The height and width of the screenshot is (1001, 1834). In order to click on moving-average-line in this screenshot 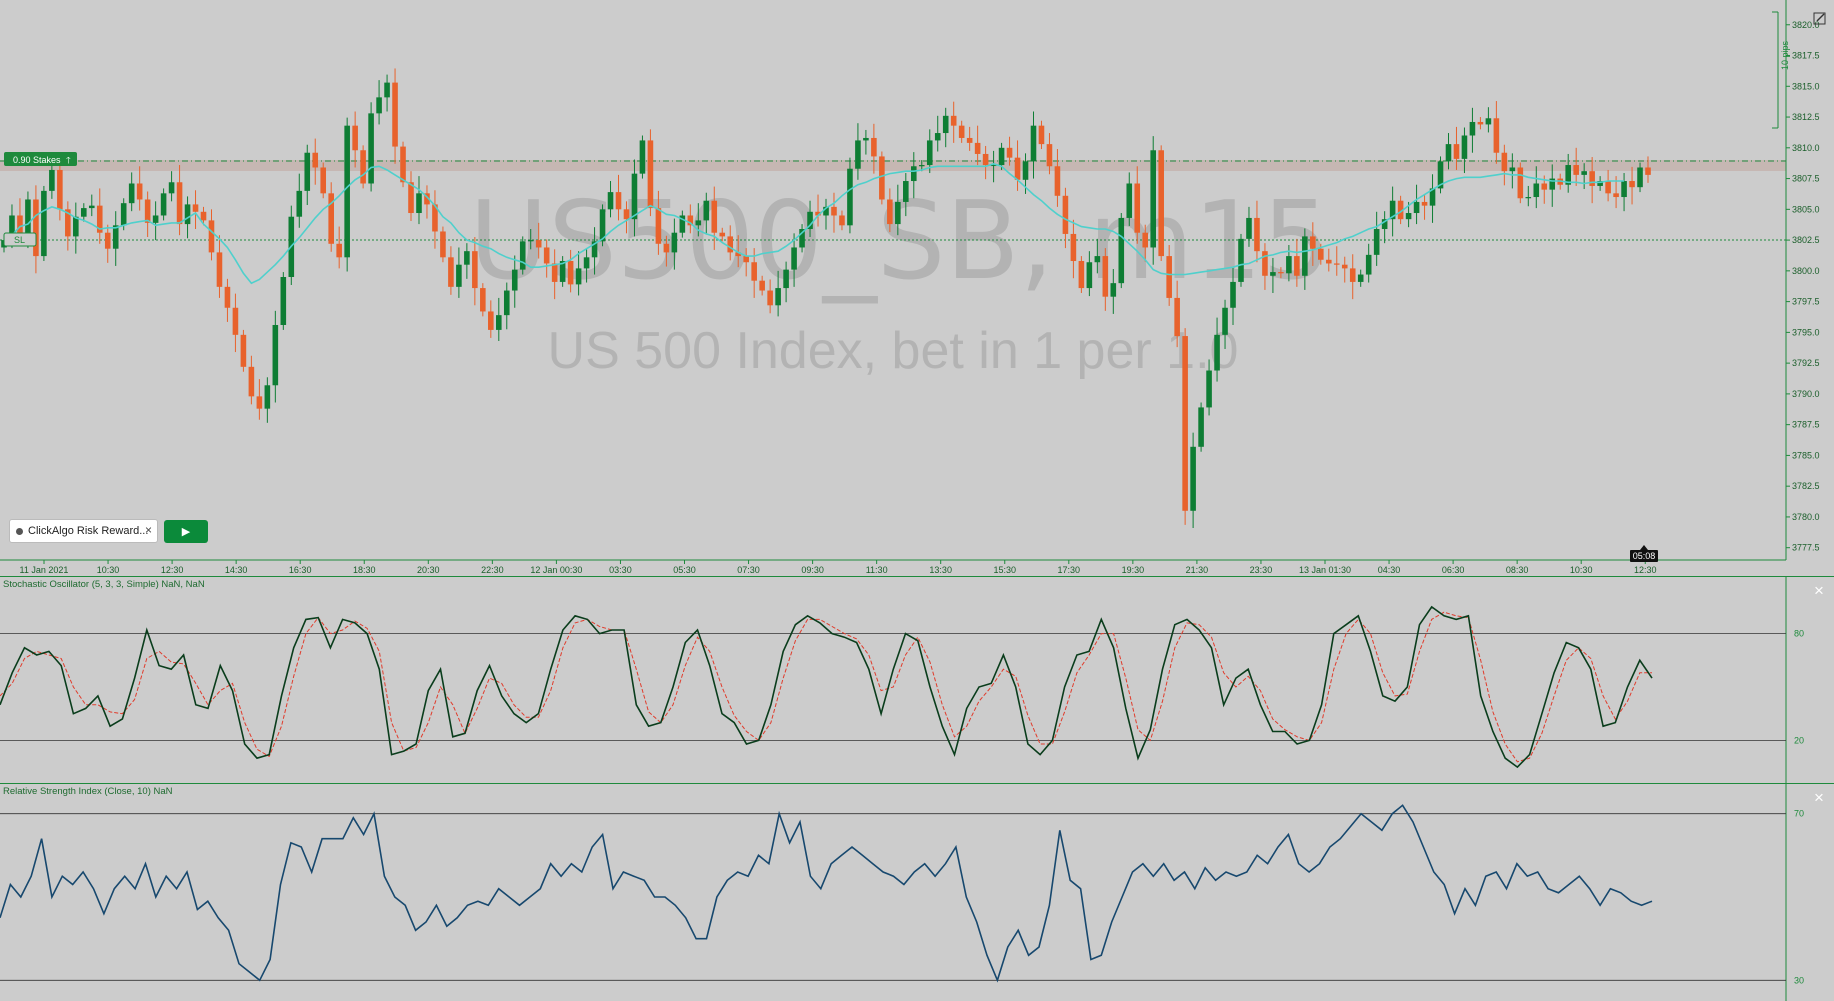, I will do `click(814, 223)`.